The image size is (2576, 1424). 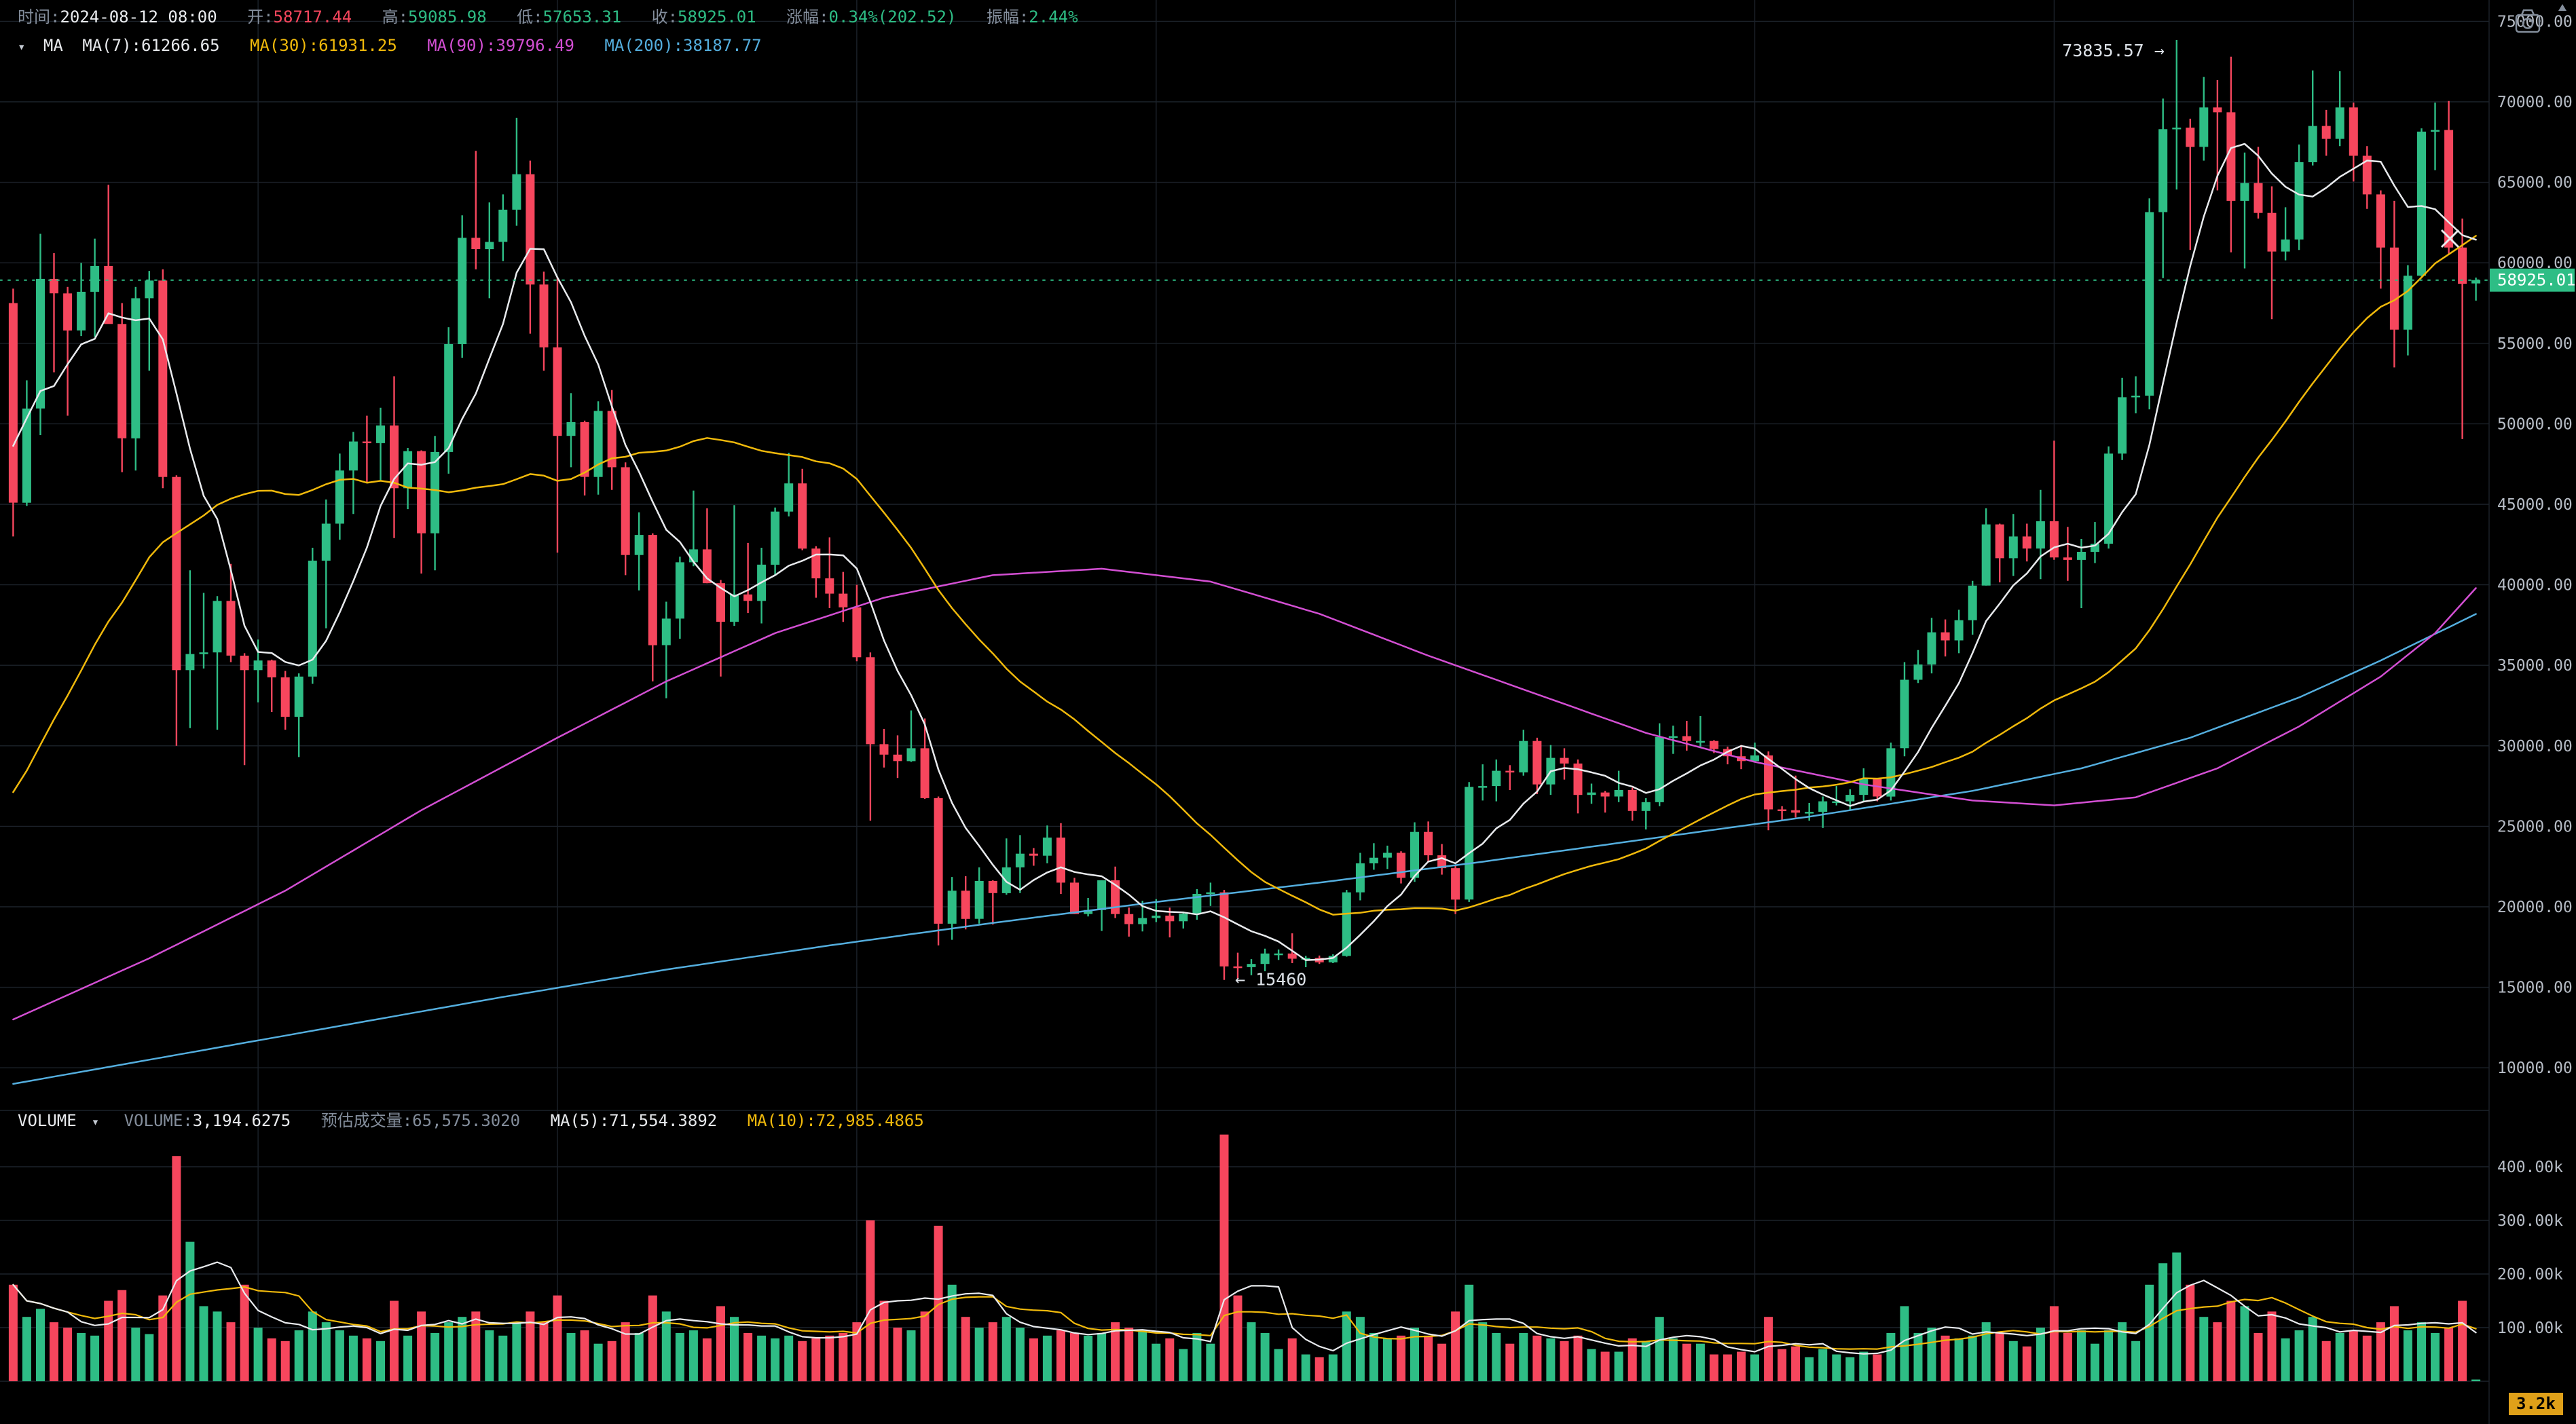 I want to click on open-value: 58717.44, so click(x=312, y=16).